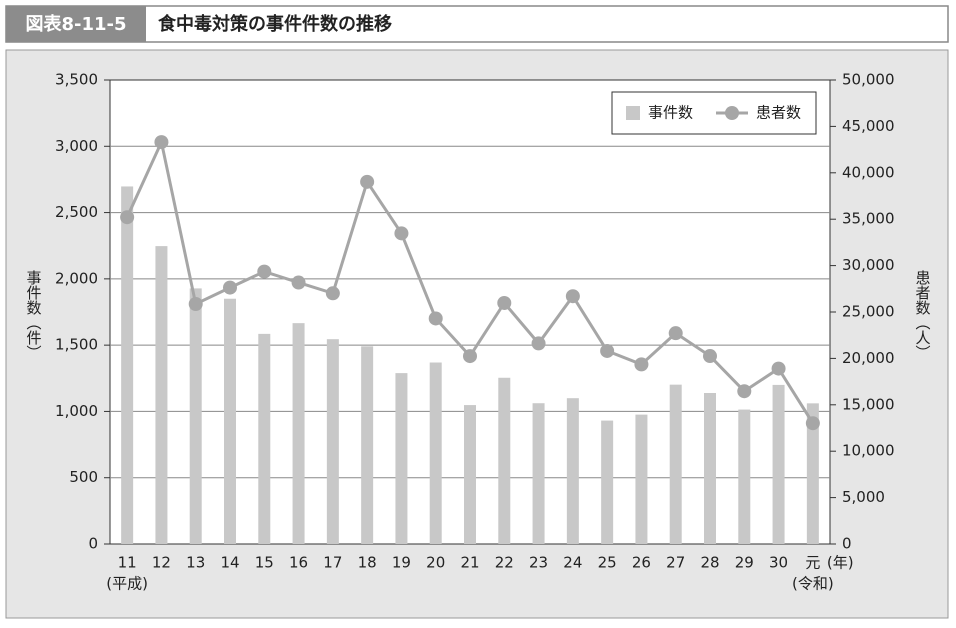 This screenshot has height=628, width=956. I want to click on y-tick-label: 2,000, so click(76, 278).